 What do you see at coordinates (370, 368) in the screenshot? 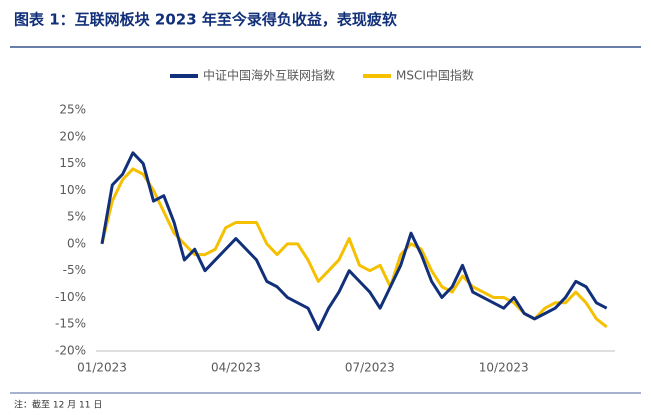
I see `x-tick-label: 07/2023` at bounding box center [370, 368].